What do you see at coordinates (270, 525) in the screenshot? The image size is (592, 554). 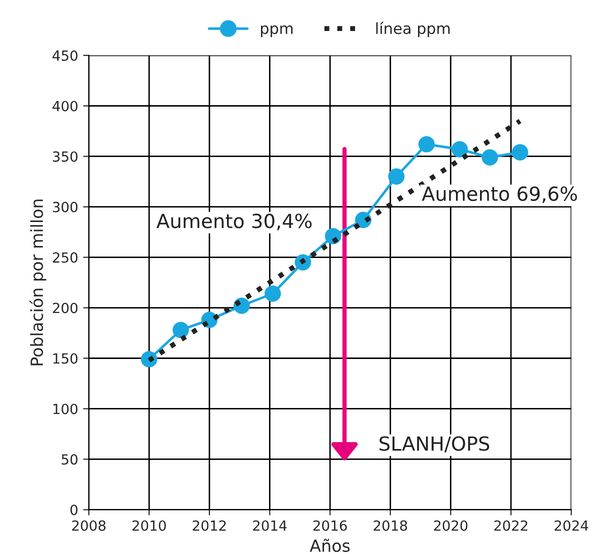 I see `x-tick-label: 2014` at bounding box center [270, 525].